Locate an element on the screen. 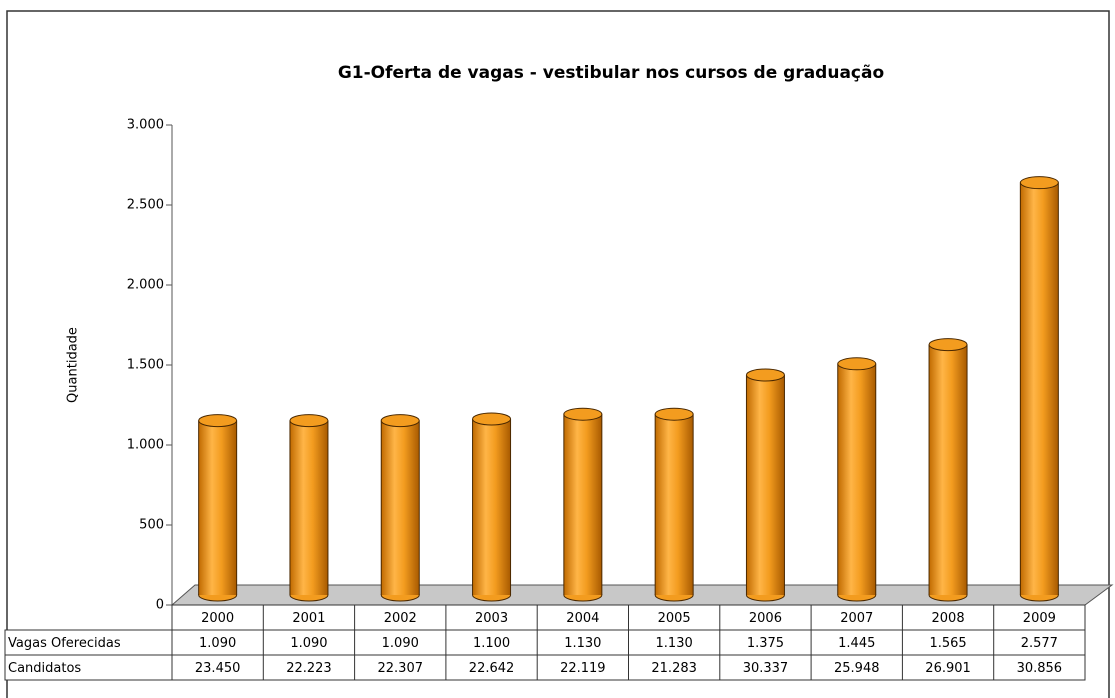 Image resolution: width=1115 pixels, height=698 pixels. table-cell: 22.307 is located at coordinates (401, 668).